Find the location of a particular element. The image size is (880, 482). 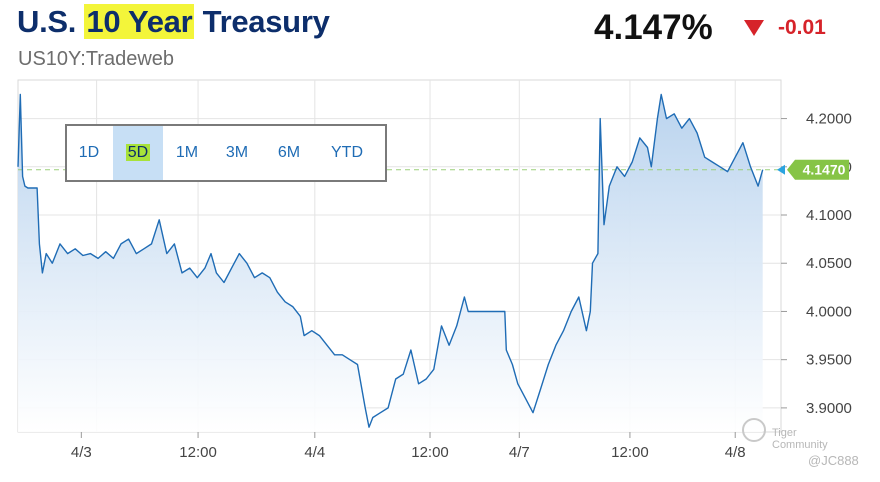

ticker-subtitle: US10Y:Tradeweb is located at coordinates (96, 59).